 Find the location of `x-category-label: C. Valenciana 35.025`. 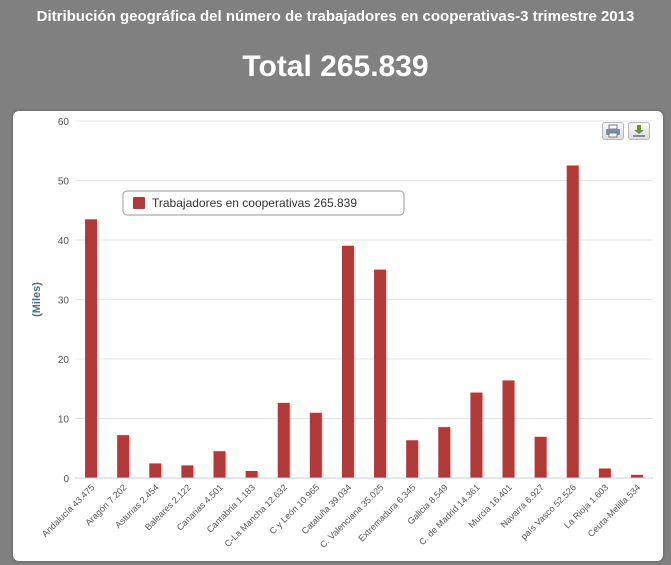

x-category-label: C. Valenciana 35.025 is located at coordinates (351, 515).